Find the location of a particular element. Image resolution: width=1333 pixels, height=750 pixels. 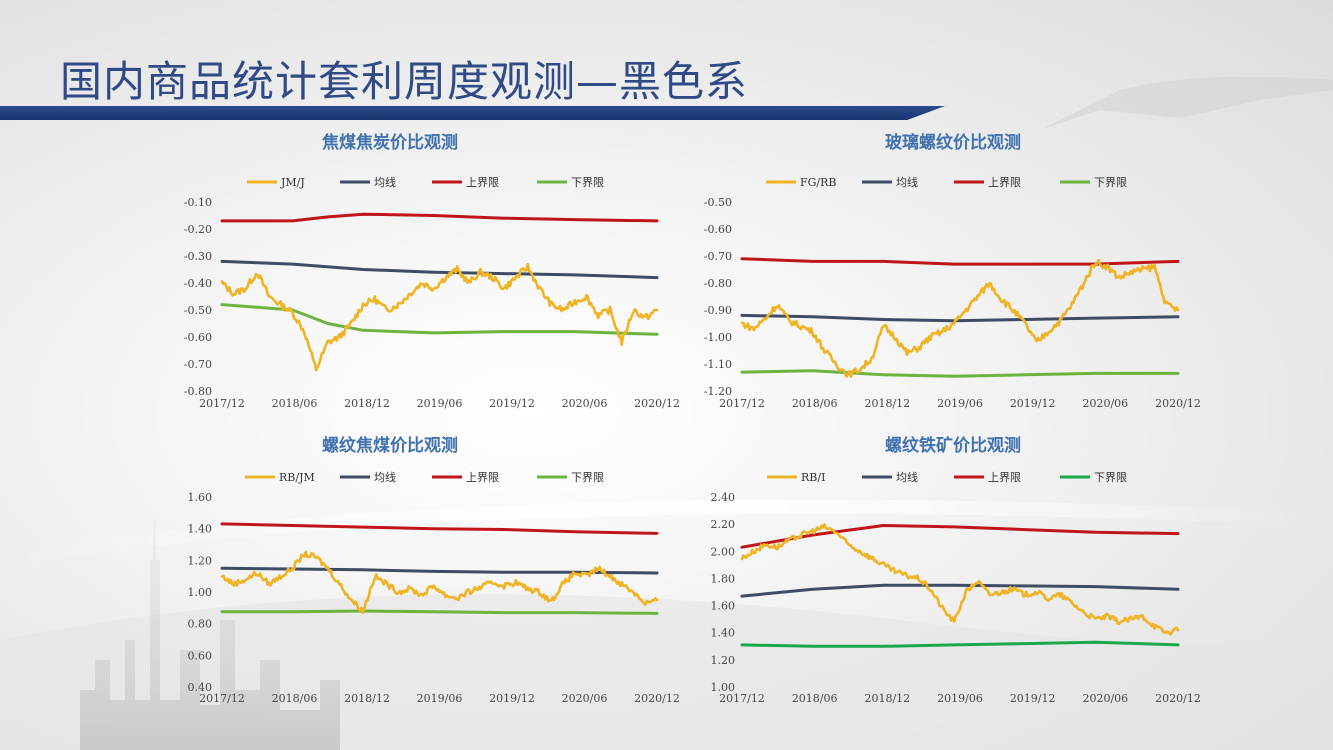

y-tick-label: 2.00 is located at coordinates (723, 551).